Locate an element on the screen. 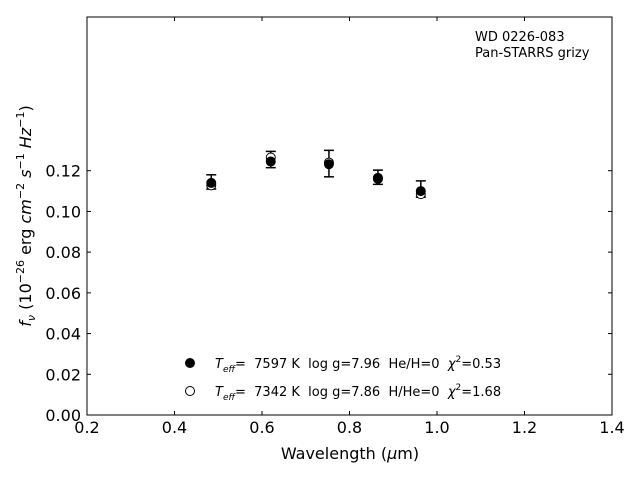 The height and width of the screenshot is (480, 640). error-bars is located at coordinates (316, 173).